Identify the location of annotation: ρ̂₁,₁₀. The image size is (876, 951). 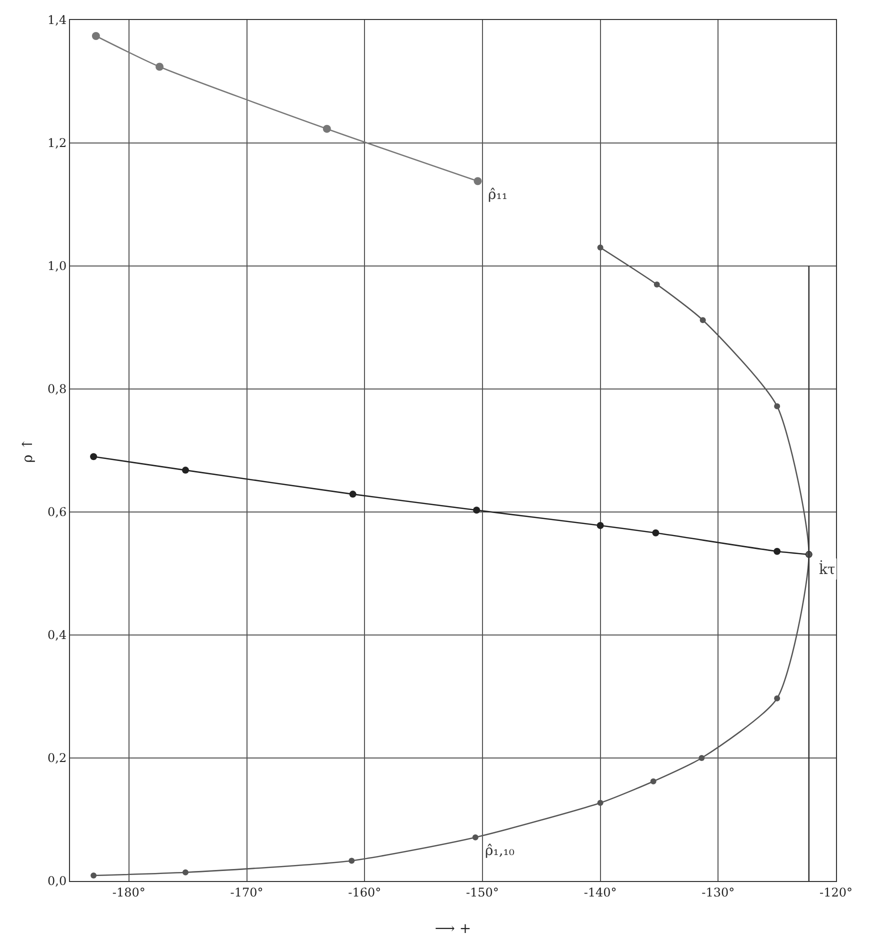
(500, 851).